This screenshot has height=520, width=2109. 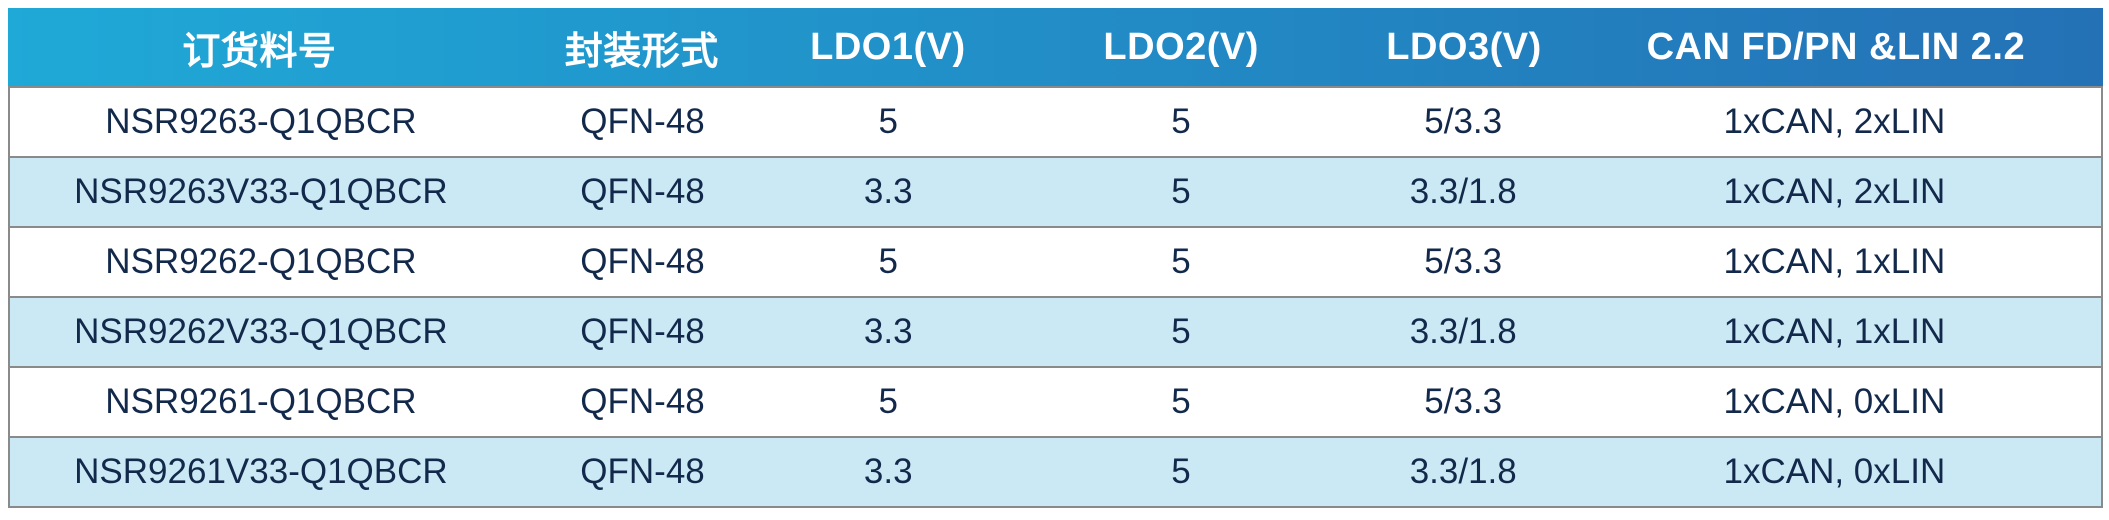 I want to click on cell-part-number: NSR9263-Q1QBCR, so click(x=261, y=121).